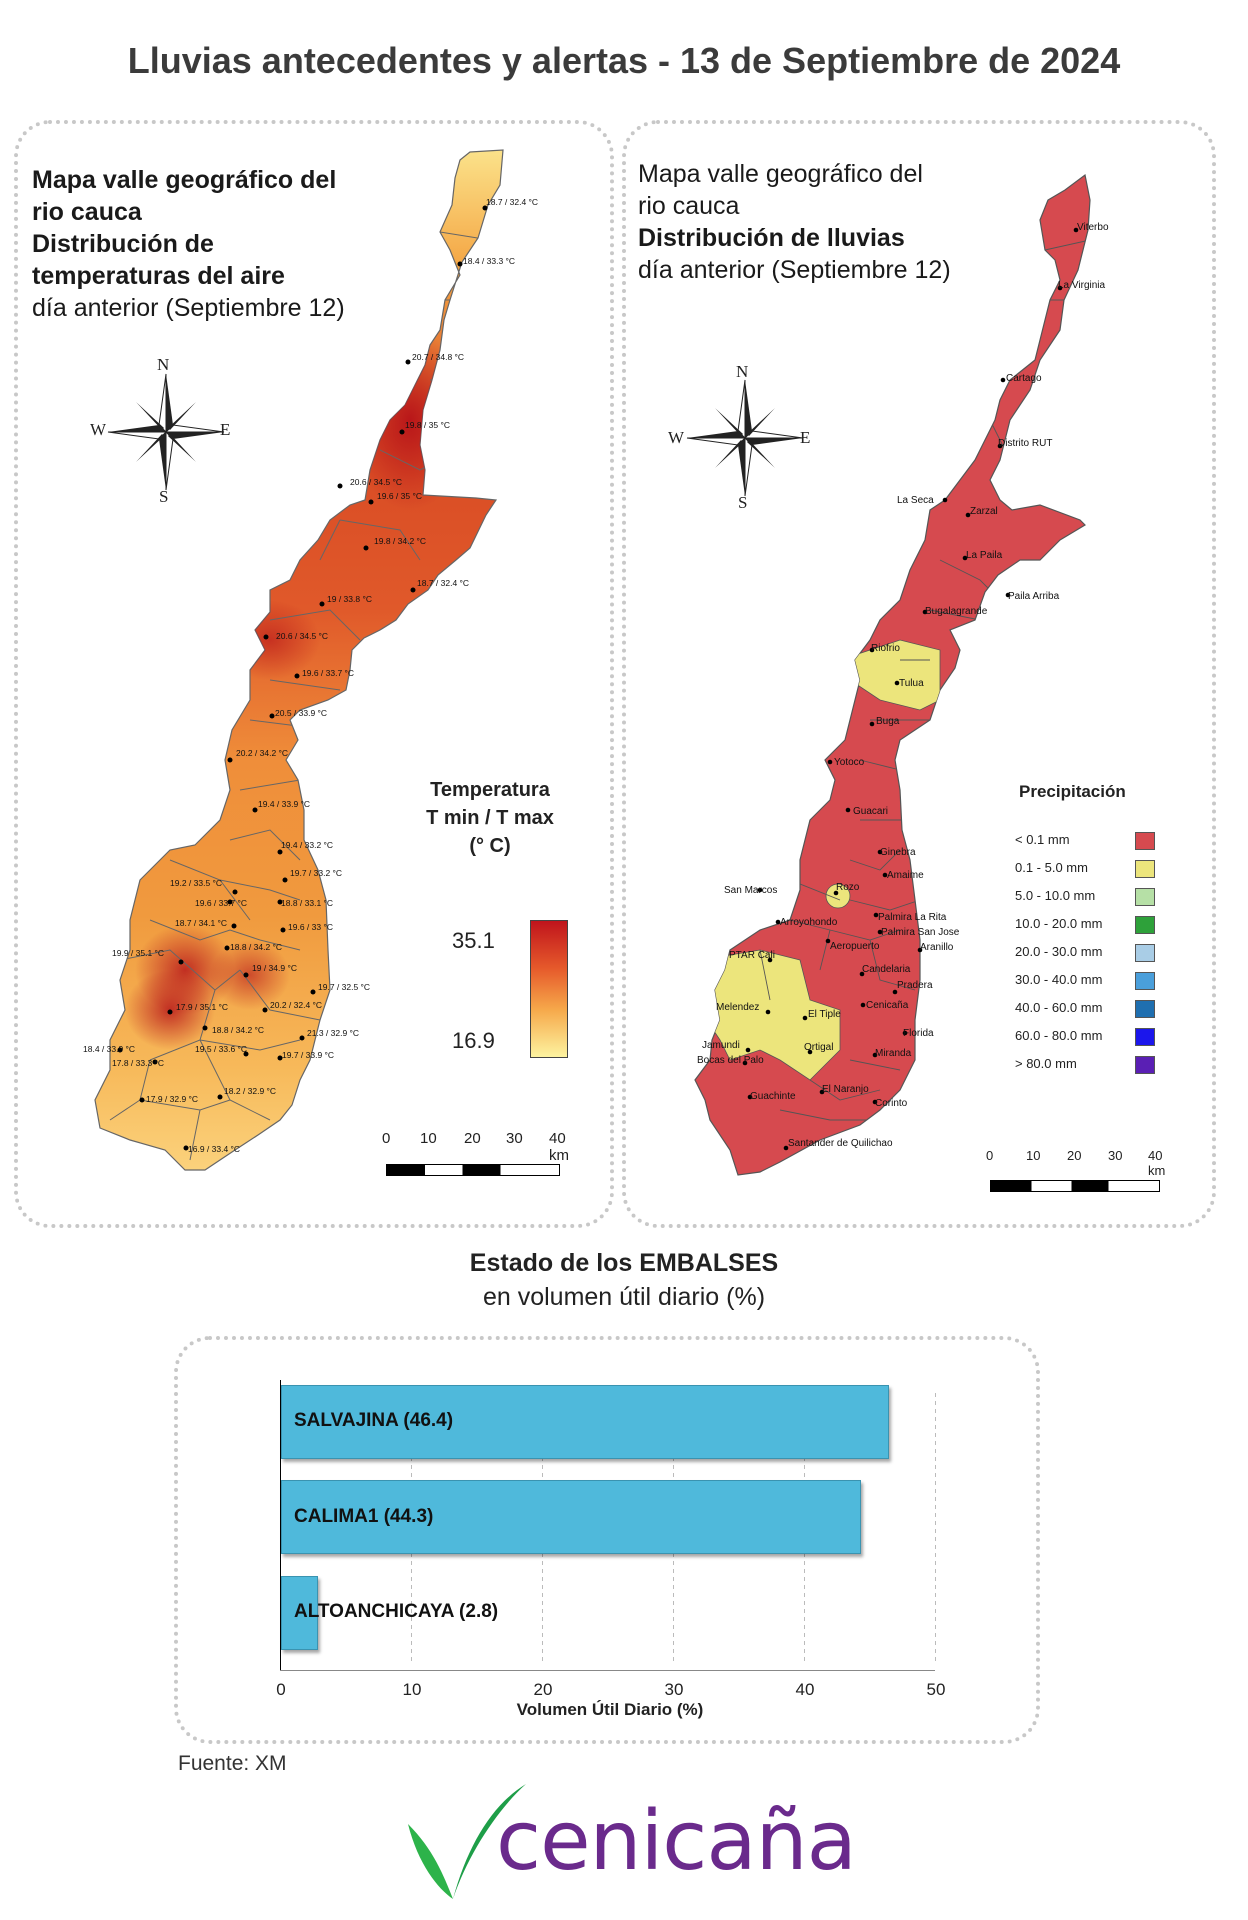 The image size is (1248, 1920). I want to click on place-marker: Melendez, so click(743, 1008).